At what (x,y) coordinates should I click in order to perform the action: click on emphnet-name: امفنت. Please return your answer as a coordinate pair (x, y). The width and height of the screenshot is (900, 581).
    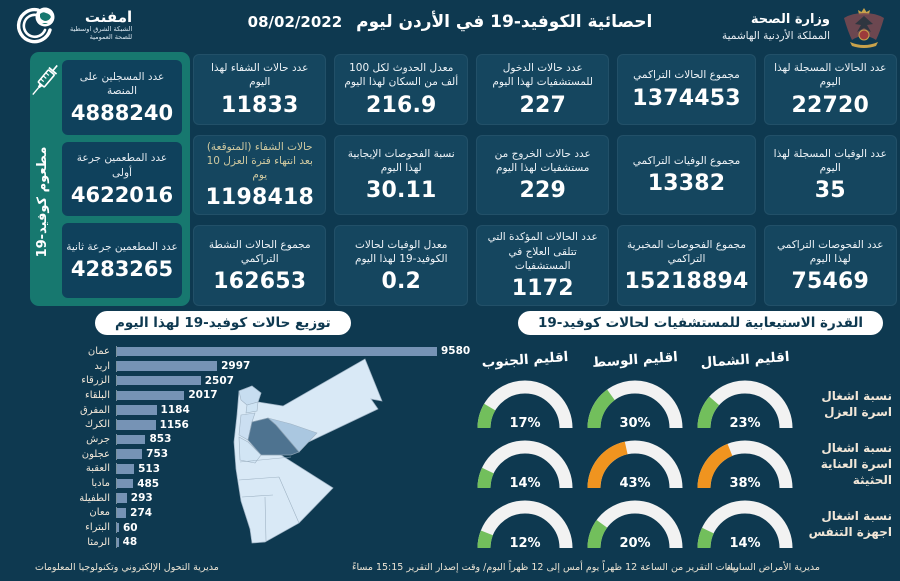
    Looking at the image, I should click on (108, 16).